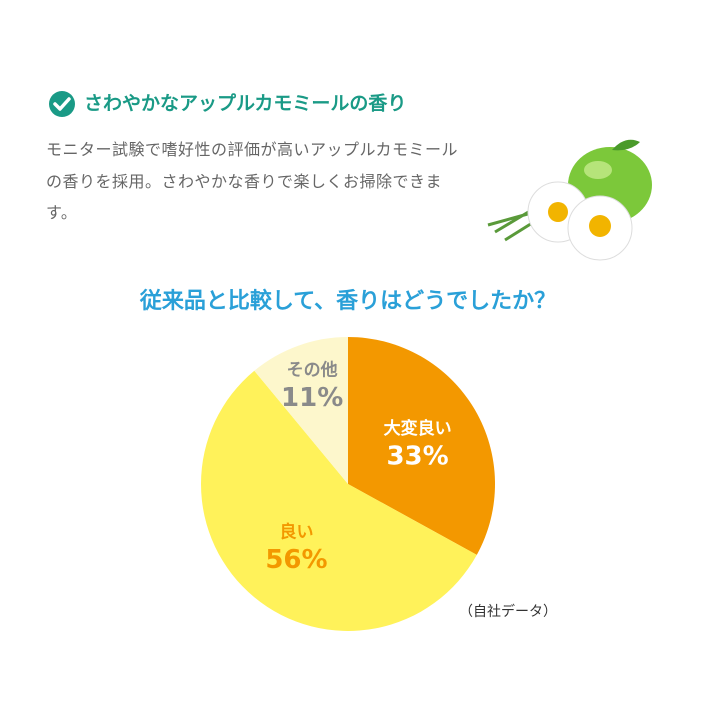  What do you see at coordinates (312, 369) in the screenshot?
I see `slice-label: その他` at bounding box center [312, 369].